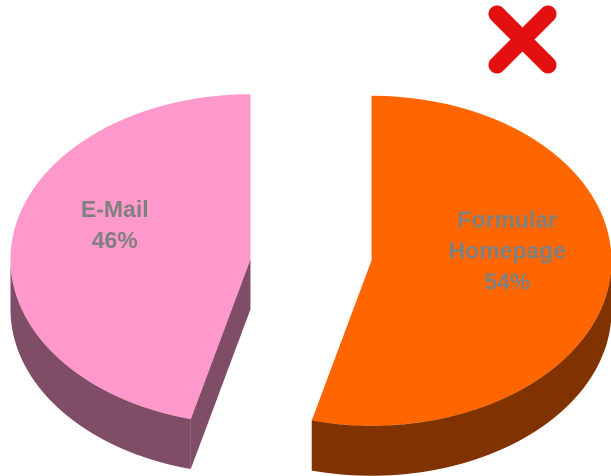 The height and width of the screenshot is (476, 611). What do you see at coordinates (115, 225) in the screenshot?
I see `slice-label: E-Mail 46%` at bounding box center [115, 225].